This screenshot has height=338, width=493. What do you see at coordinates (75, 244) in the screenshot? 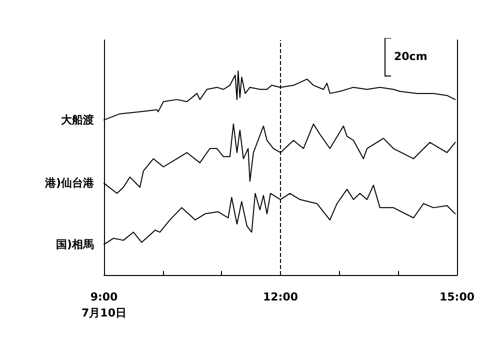
I see `series-label: 国)相馬` at bounding box center [75, 244].